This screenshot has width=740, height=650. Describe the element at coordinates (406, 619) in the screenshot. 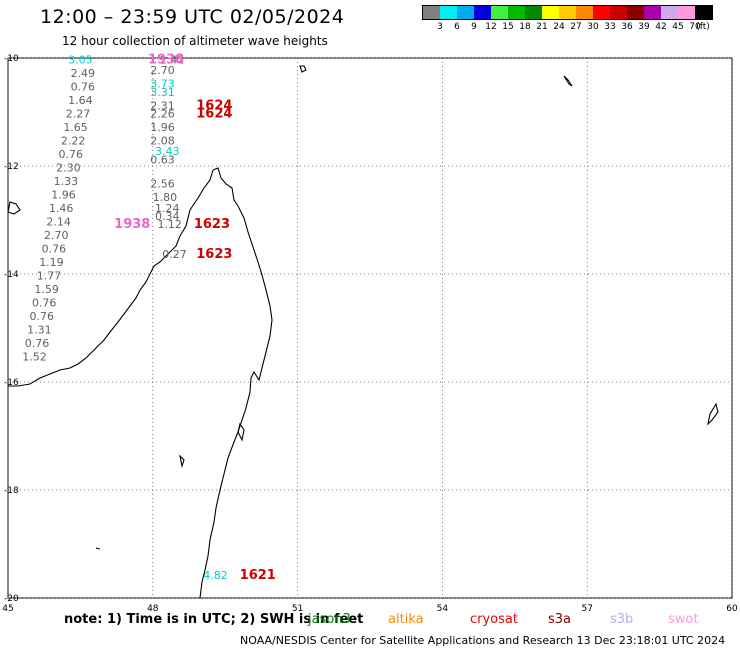

I see `satellite-name-altika: altika` at that location.